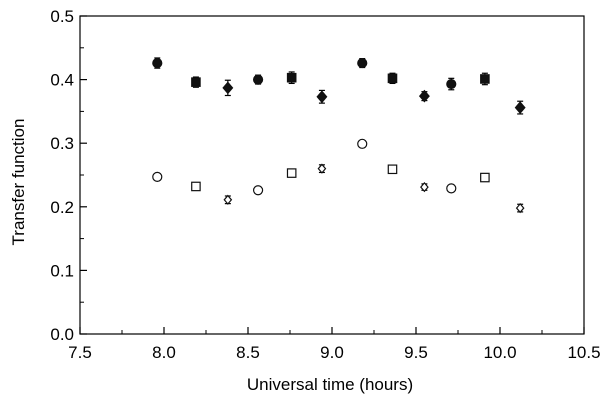  What do you see at coordinates (164, 352) in the screenshot?
I see `x-tick-label: 8.0` at bounding box center [164, 352].